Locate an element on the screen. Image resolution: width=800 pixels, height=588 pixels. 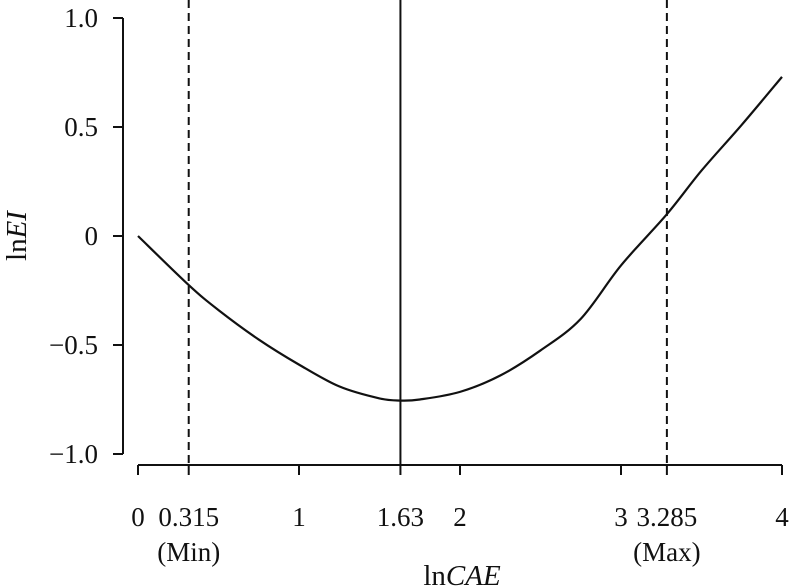
reference-line-sublabel: (Min) is located at coordinates (188, 552).